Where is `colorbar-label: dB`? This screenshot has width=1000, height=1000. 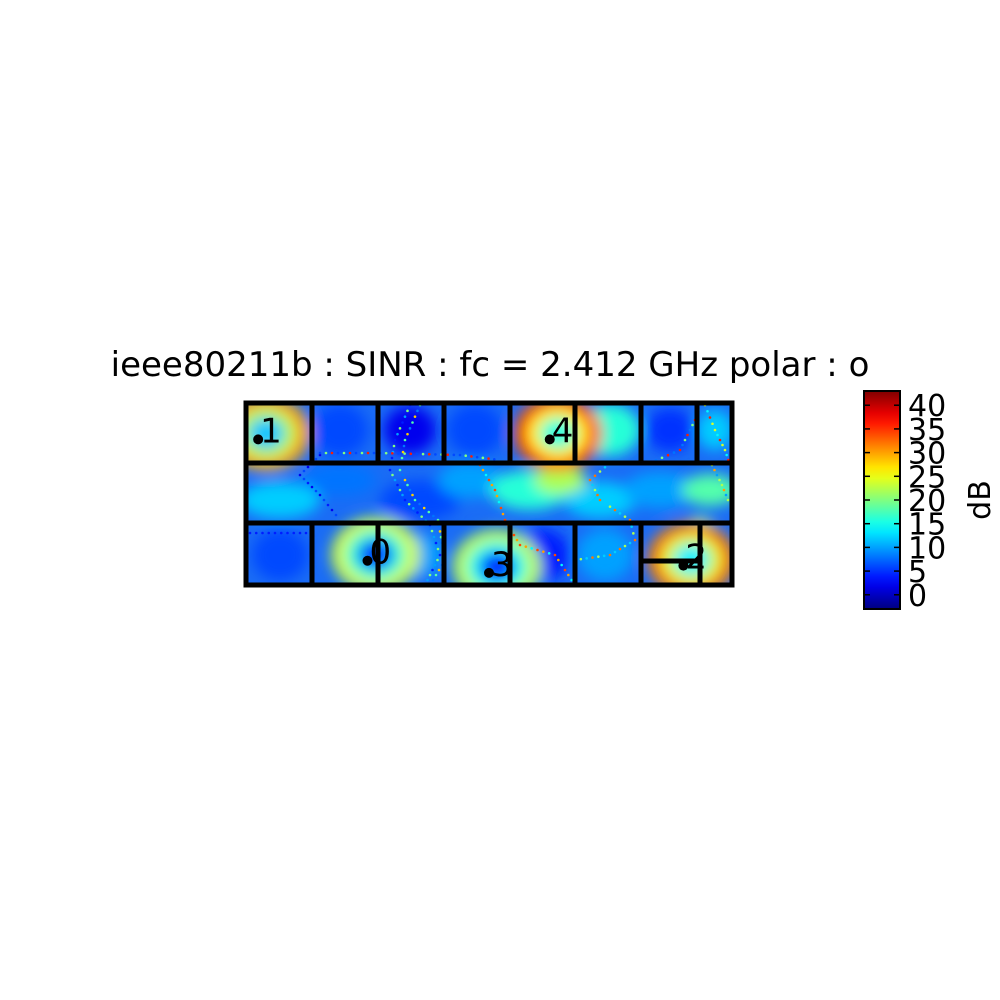 colorbar-label: dB is located at coordinates (980, 500).